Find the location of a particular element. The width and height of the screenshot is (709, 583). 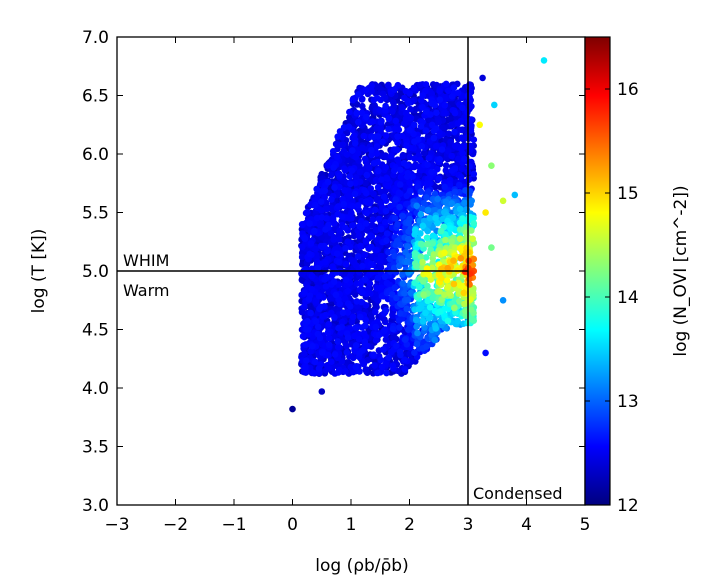

x-tick-label: 2 is located at coordinates (409, 525).